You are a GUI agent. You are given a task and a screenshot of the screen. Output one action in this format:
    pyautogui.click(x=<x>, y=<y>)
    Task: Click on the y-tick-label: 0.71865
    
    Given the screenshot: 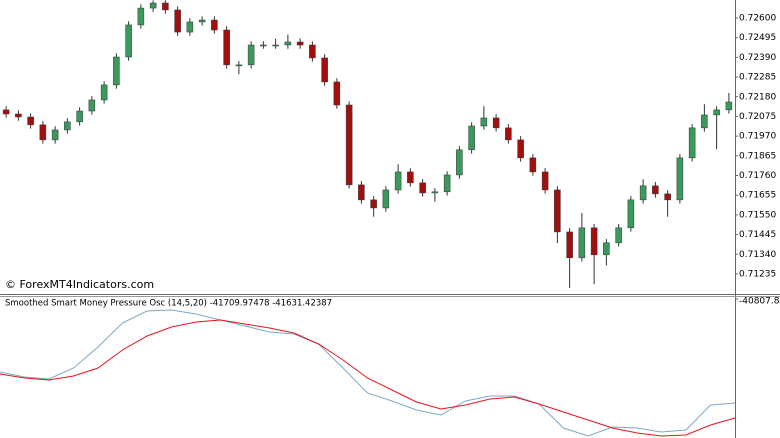 What is the action you would take?
    pyautogui.click(x=757, y=156)
    